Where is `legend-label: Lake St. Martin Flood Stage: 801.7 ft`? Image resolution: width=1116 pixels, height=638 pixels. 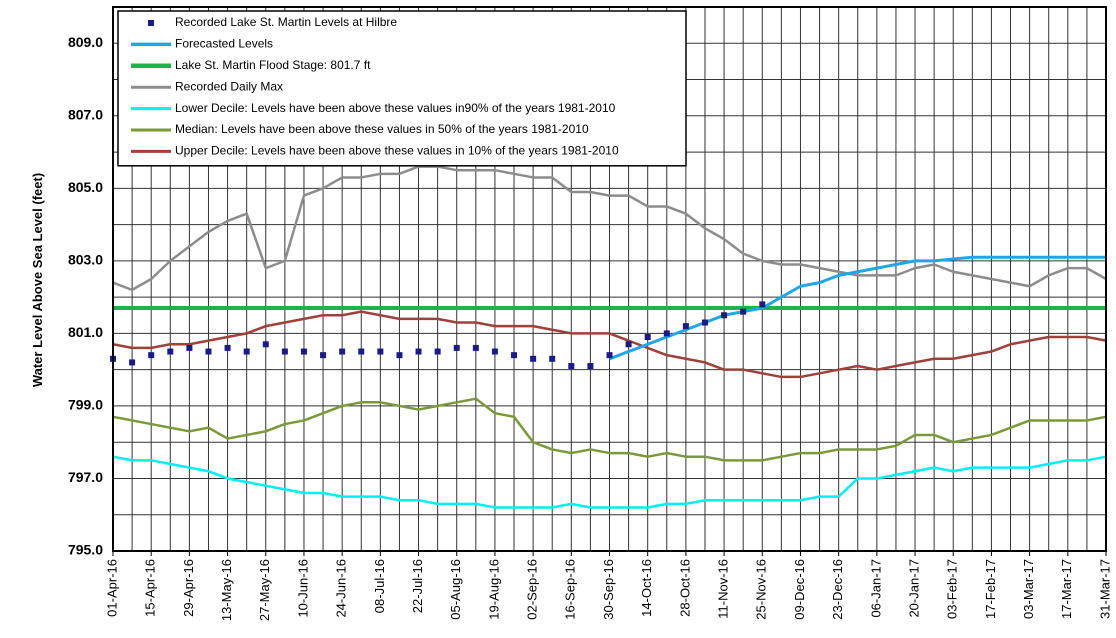
legend-label: Lake St. Martin Flood Stage: 801.7 ft is located at coordinates (273, 65).